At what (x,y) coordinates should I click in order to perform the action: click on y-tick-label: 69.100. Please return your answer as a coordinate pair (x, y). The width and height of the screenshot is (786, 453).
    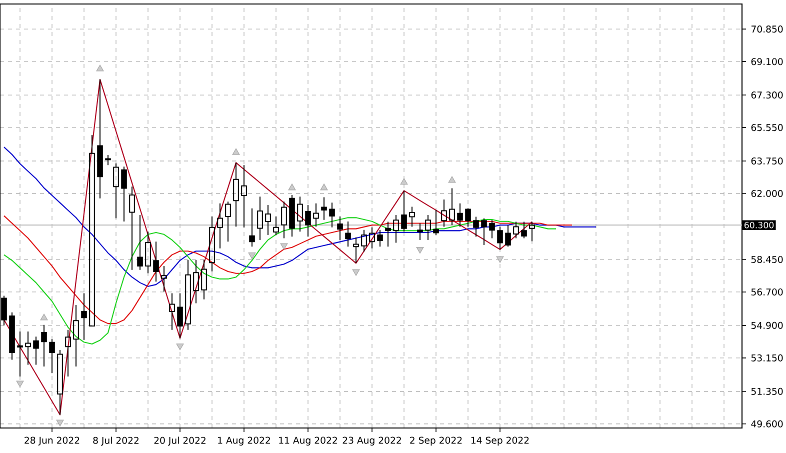
    Looking at the image, I should click on (767, 62).